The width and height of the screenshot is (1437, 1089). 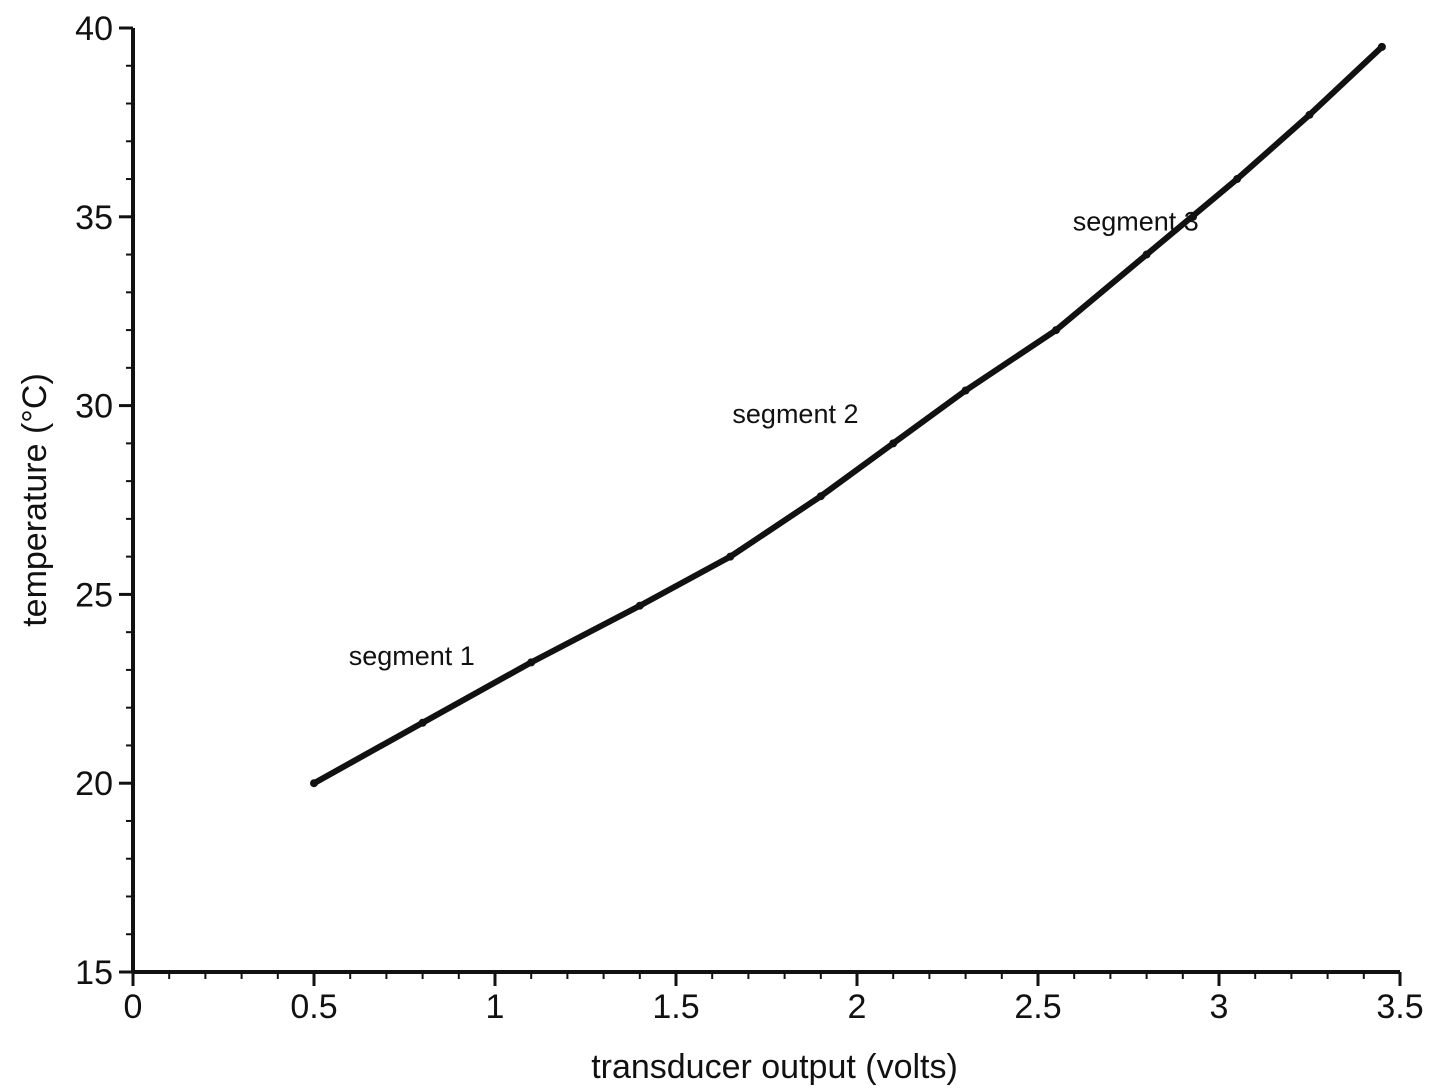 I want to click on x-axis-title: transducer output (volts), so click(x=774, y=1067).